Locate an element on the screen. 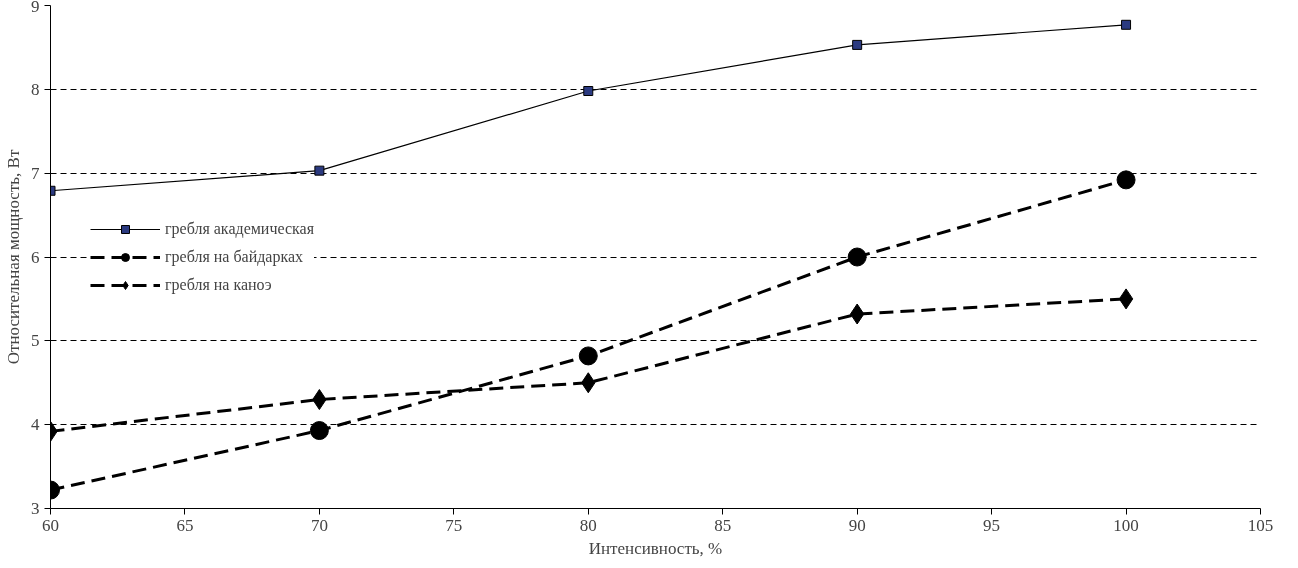  x-tick-label: 90 is located at coordinates (857, 525).